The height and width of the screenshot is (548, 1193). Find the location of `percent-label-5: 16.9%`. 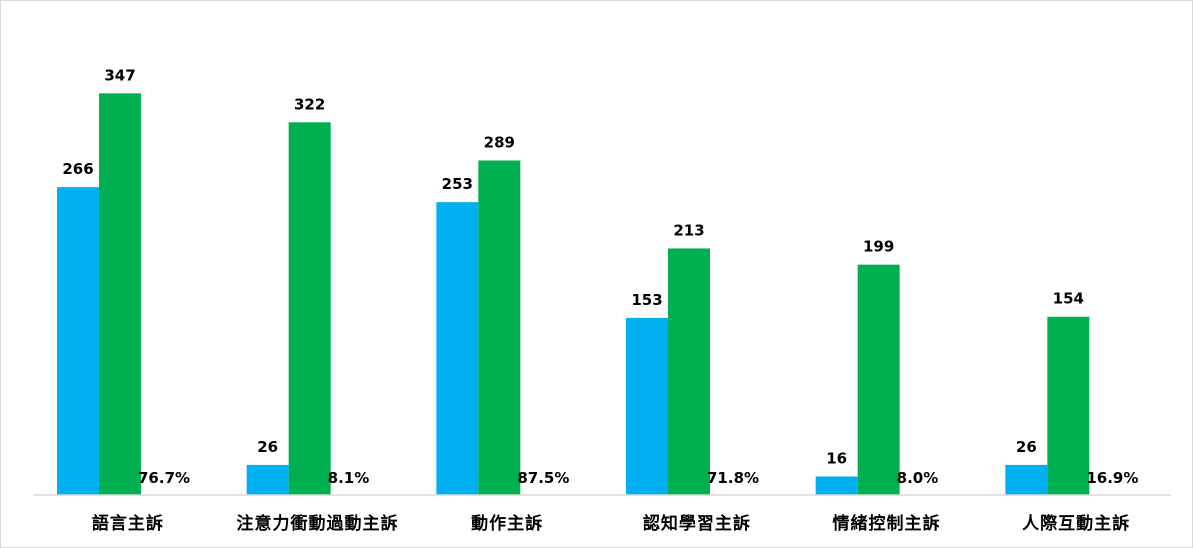

percent-label-5: 16.9% is located at coordinates (1112, 478).